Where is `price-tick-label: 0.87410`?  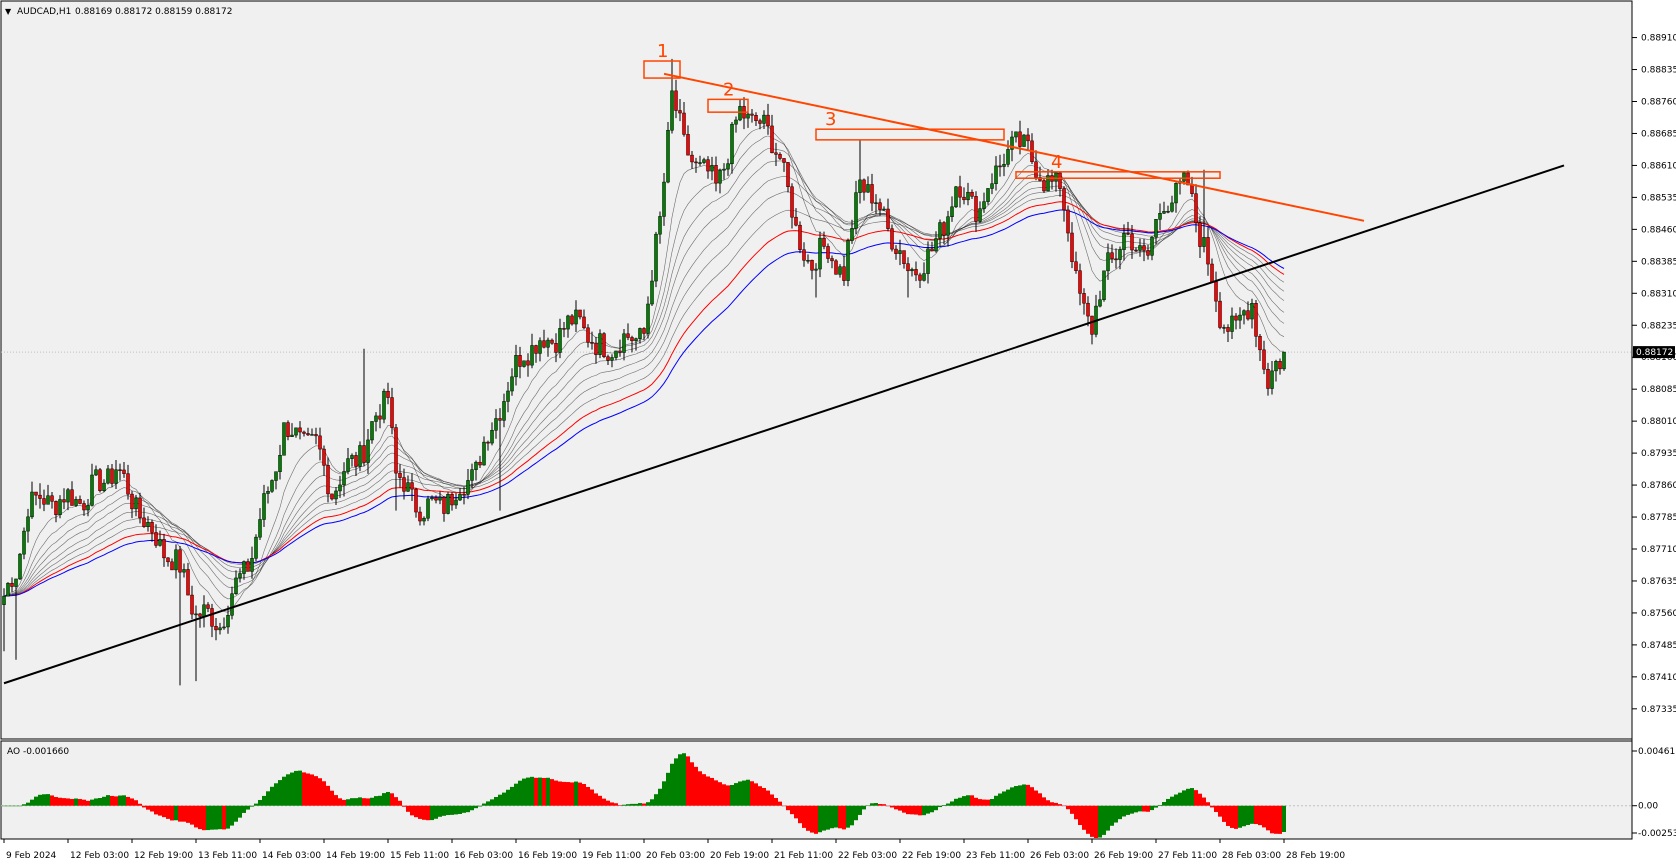
price-tick-label: 0.87410 is located at coordinates (1658, 678).